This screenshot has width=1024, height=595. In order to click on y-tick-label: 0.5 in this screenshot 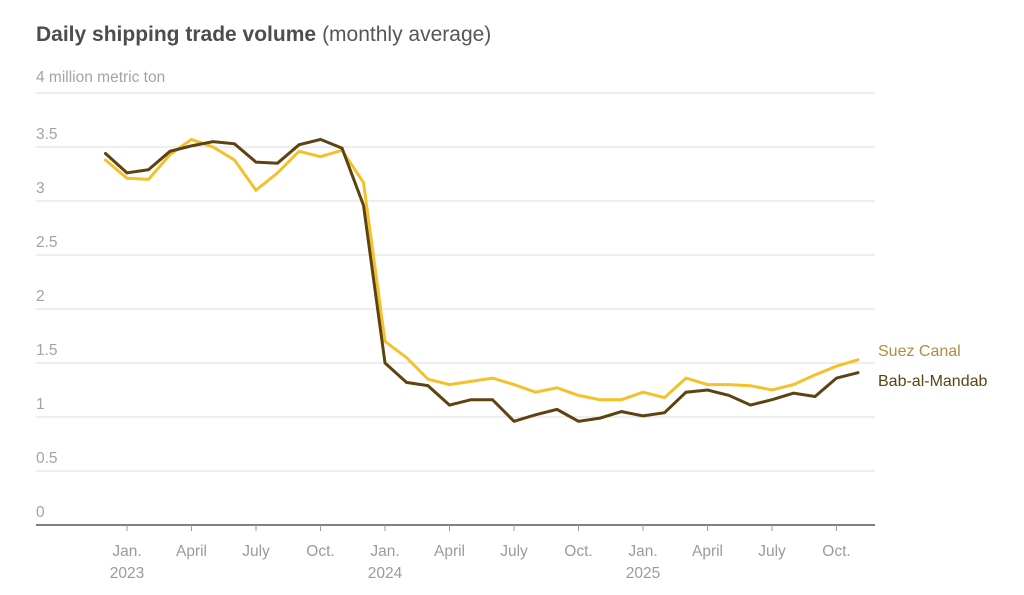, I will do `click(47, 458)`.